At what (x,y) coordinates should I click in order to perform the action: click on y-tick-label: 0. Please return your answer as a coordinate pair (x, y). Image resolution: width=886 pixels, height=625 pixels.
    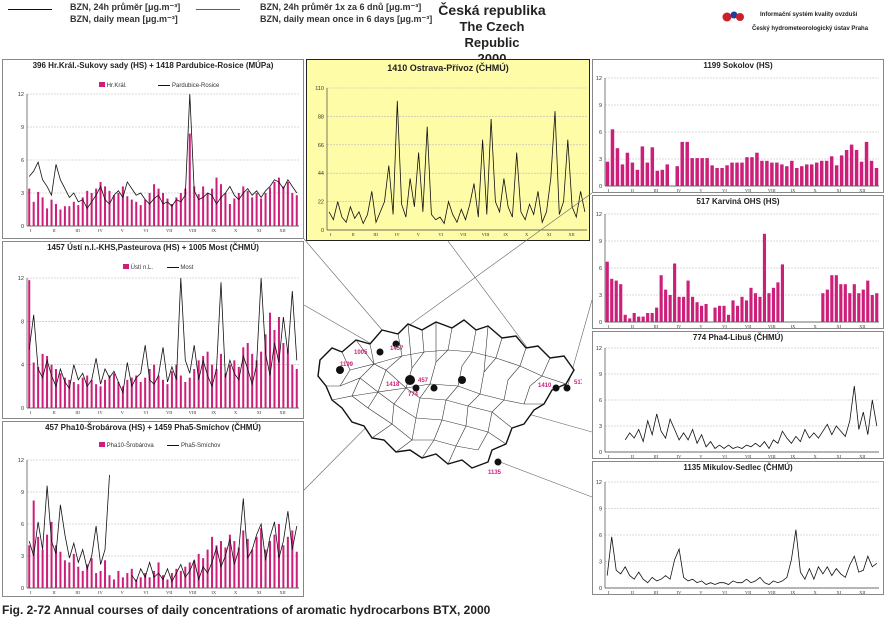
    Looking at the image, I should click on (22, 409).